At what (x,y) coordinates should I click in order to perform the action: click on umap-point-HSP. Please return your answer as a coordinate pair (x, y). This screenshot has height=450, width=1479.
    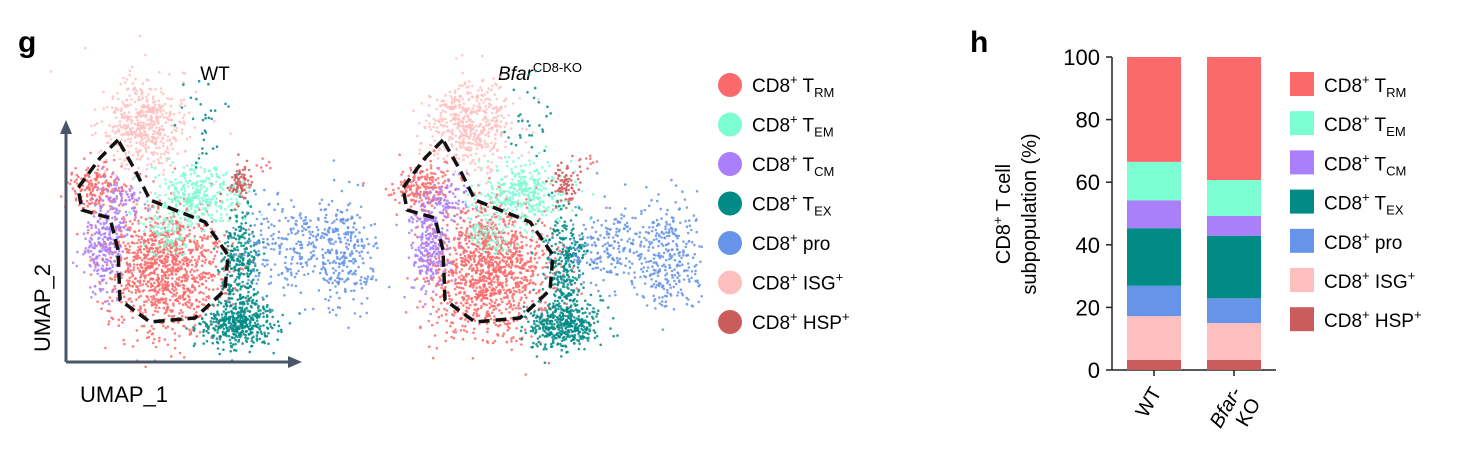
    Looking at the image, I should click on (232, 185).